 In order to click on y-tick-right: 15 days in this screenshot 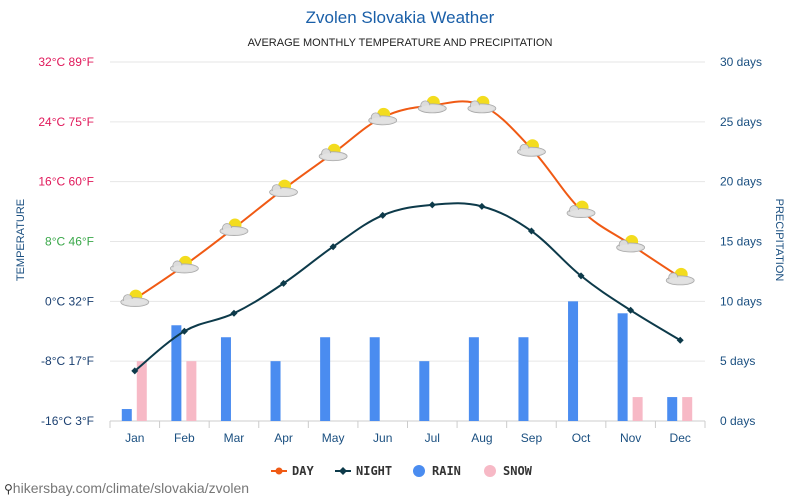, I will do `click(741, 242)`.